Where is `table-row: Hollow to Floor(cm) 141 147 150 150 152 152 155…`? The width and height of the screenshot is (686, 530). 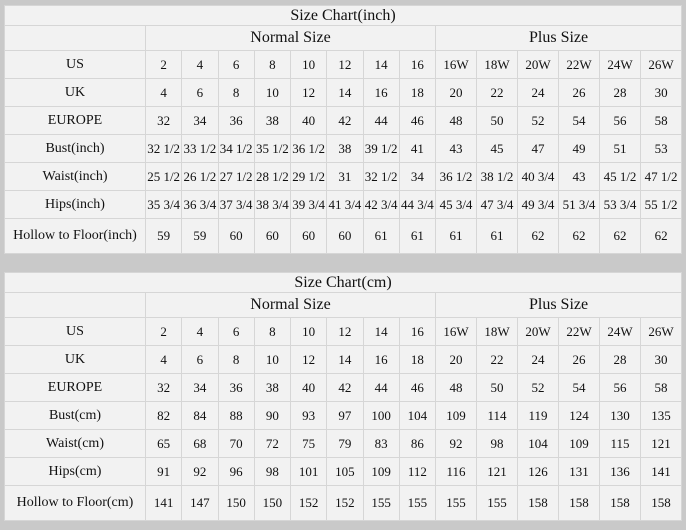
table-row: Hollow to Floor(cm) 141 147 150 150 152 152 155… is located at coordinates (343, 503).